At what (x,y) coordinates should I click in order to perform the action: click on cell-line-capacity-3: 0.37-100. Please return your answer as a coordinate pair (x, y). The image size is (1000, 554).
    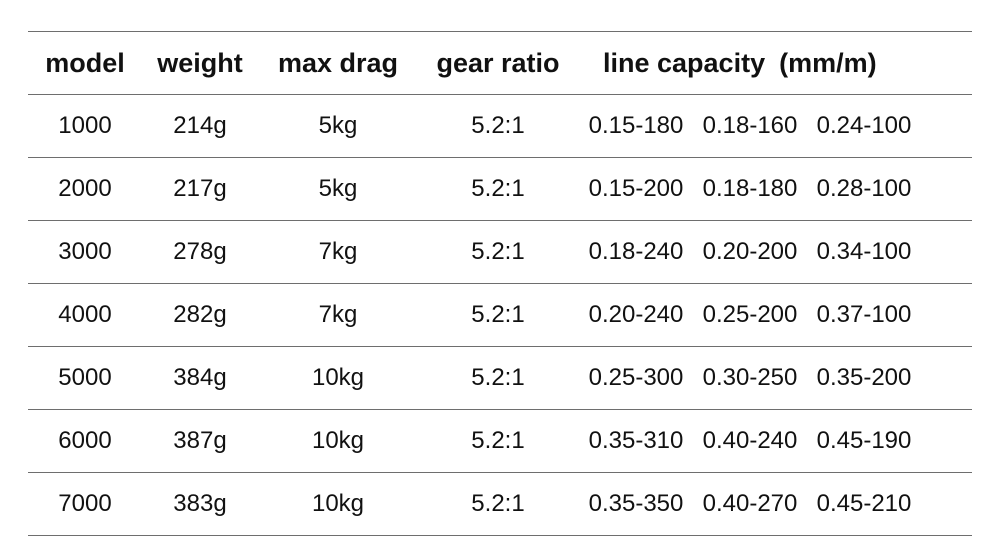
    Looking at the image, I should click on (864, 314).